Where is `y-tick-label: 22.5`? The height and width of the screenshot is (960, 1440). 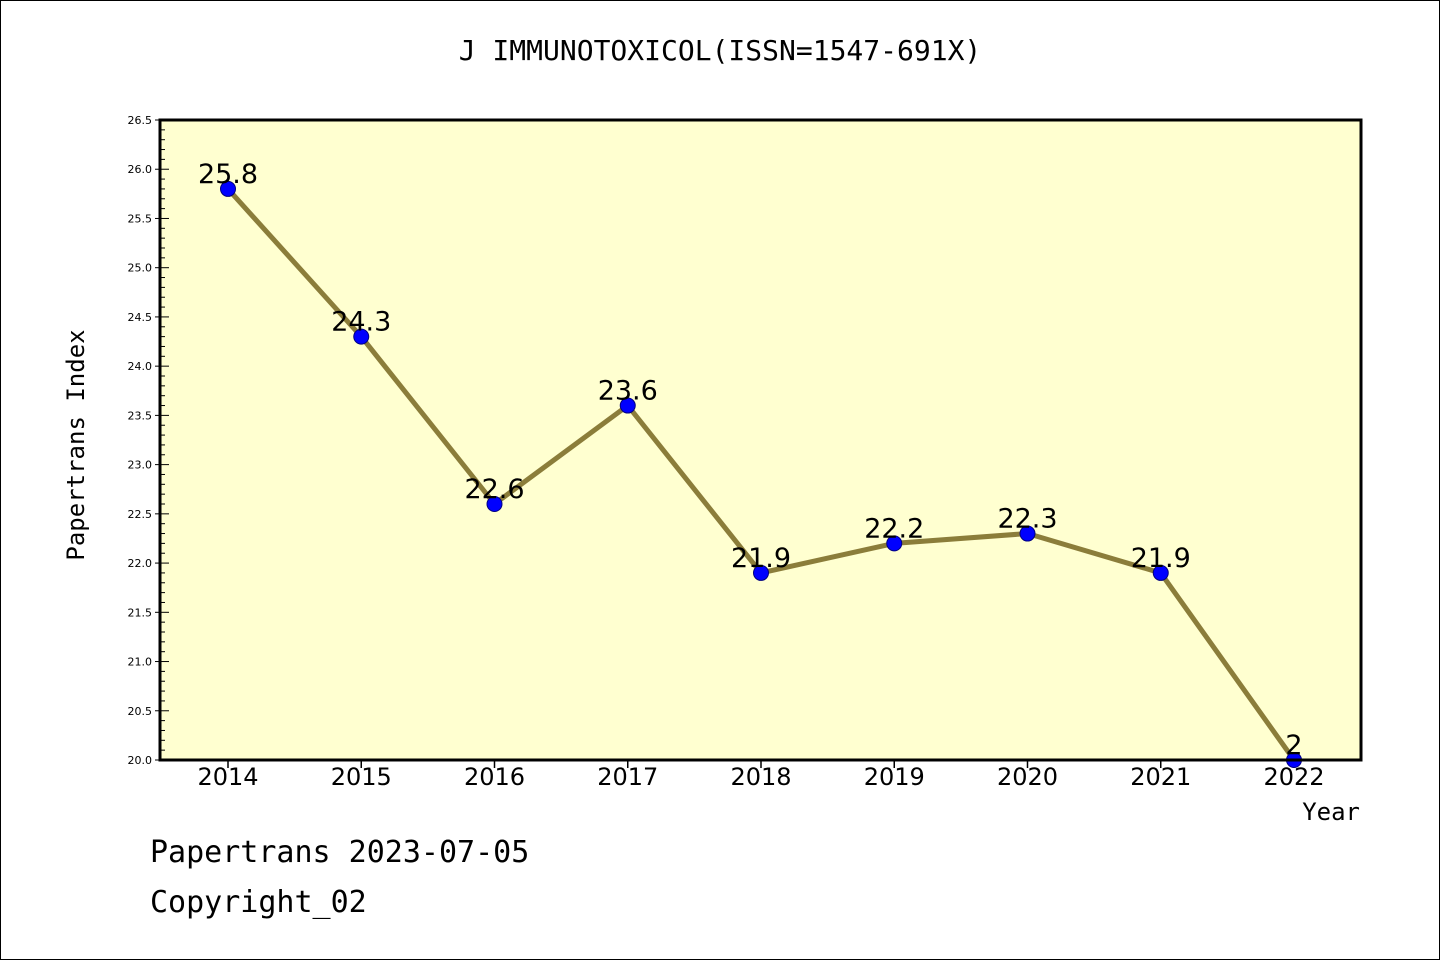
y-tick-label: 22.5 is located at coordinates (140, 514).